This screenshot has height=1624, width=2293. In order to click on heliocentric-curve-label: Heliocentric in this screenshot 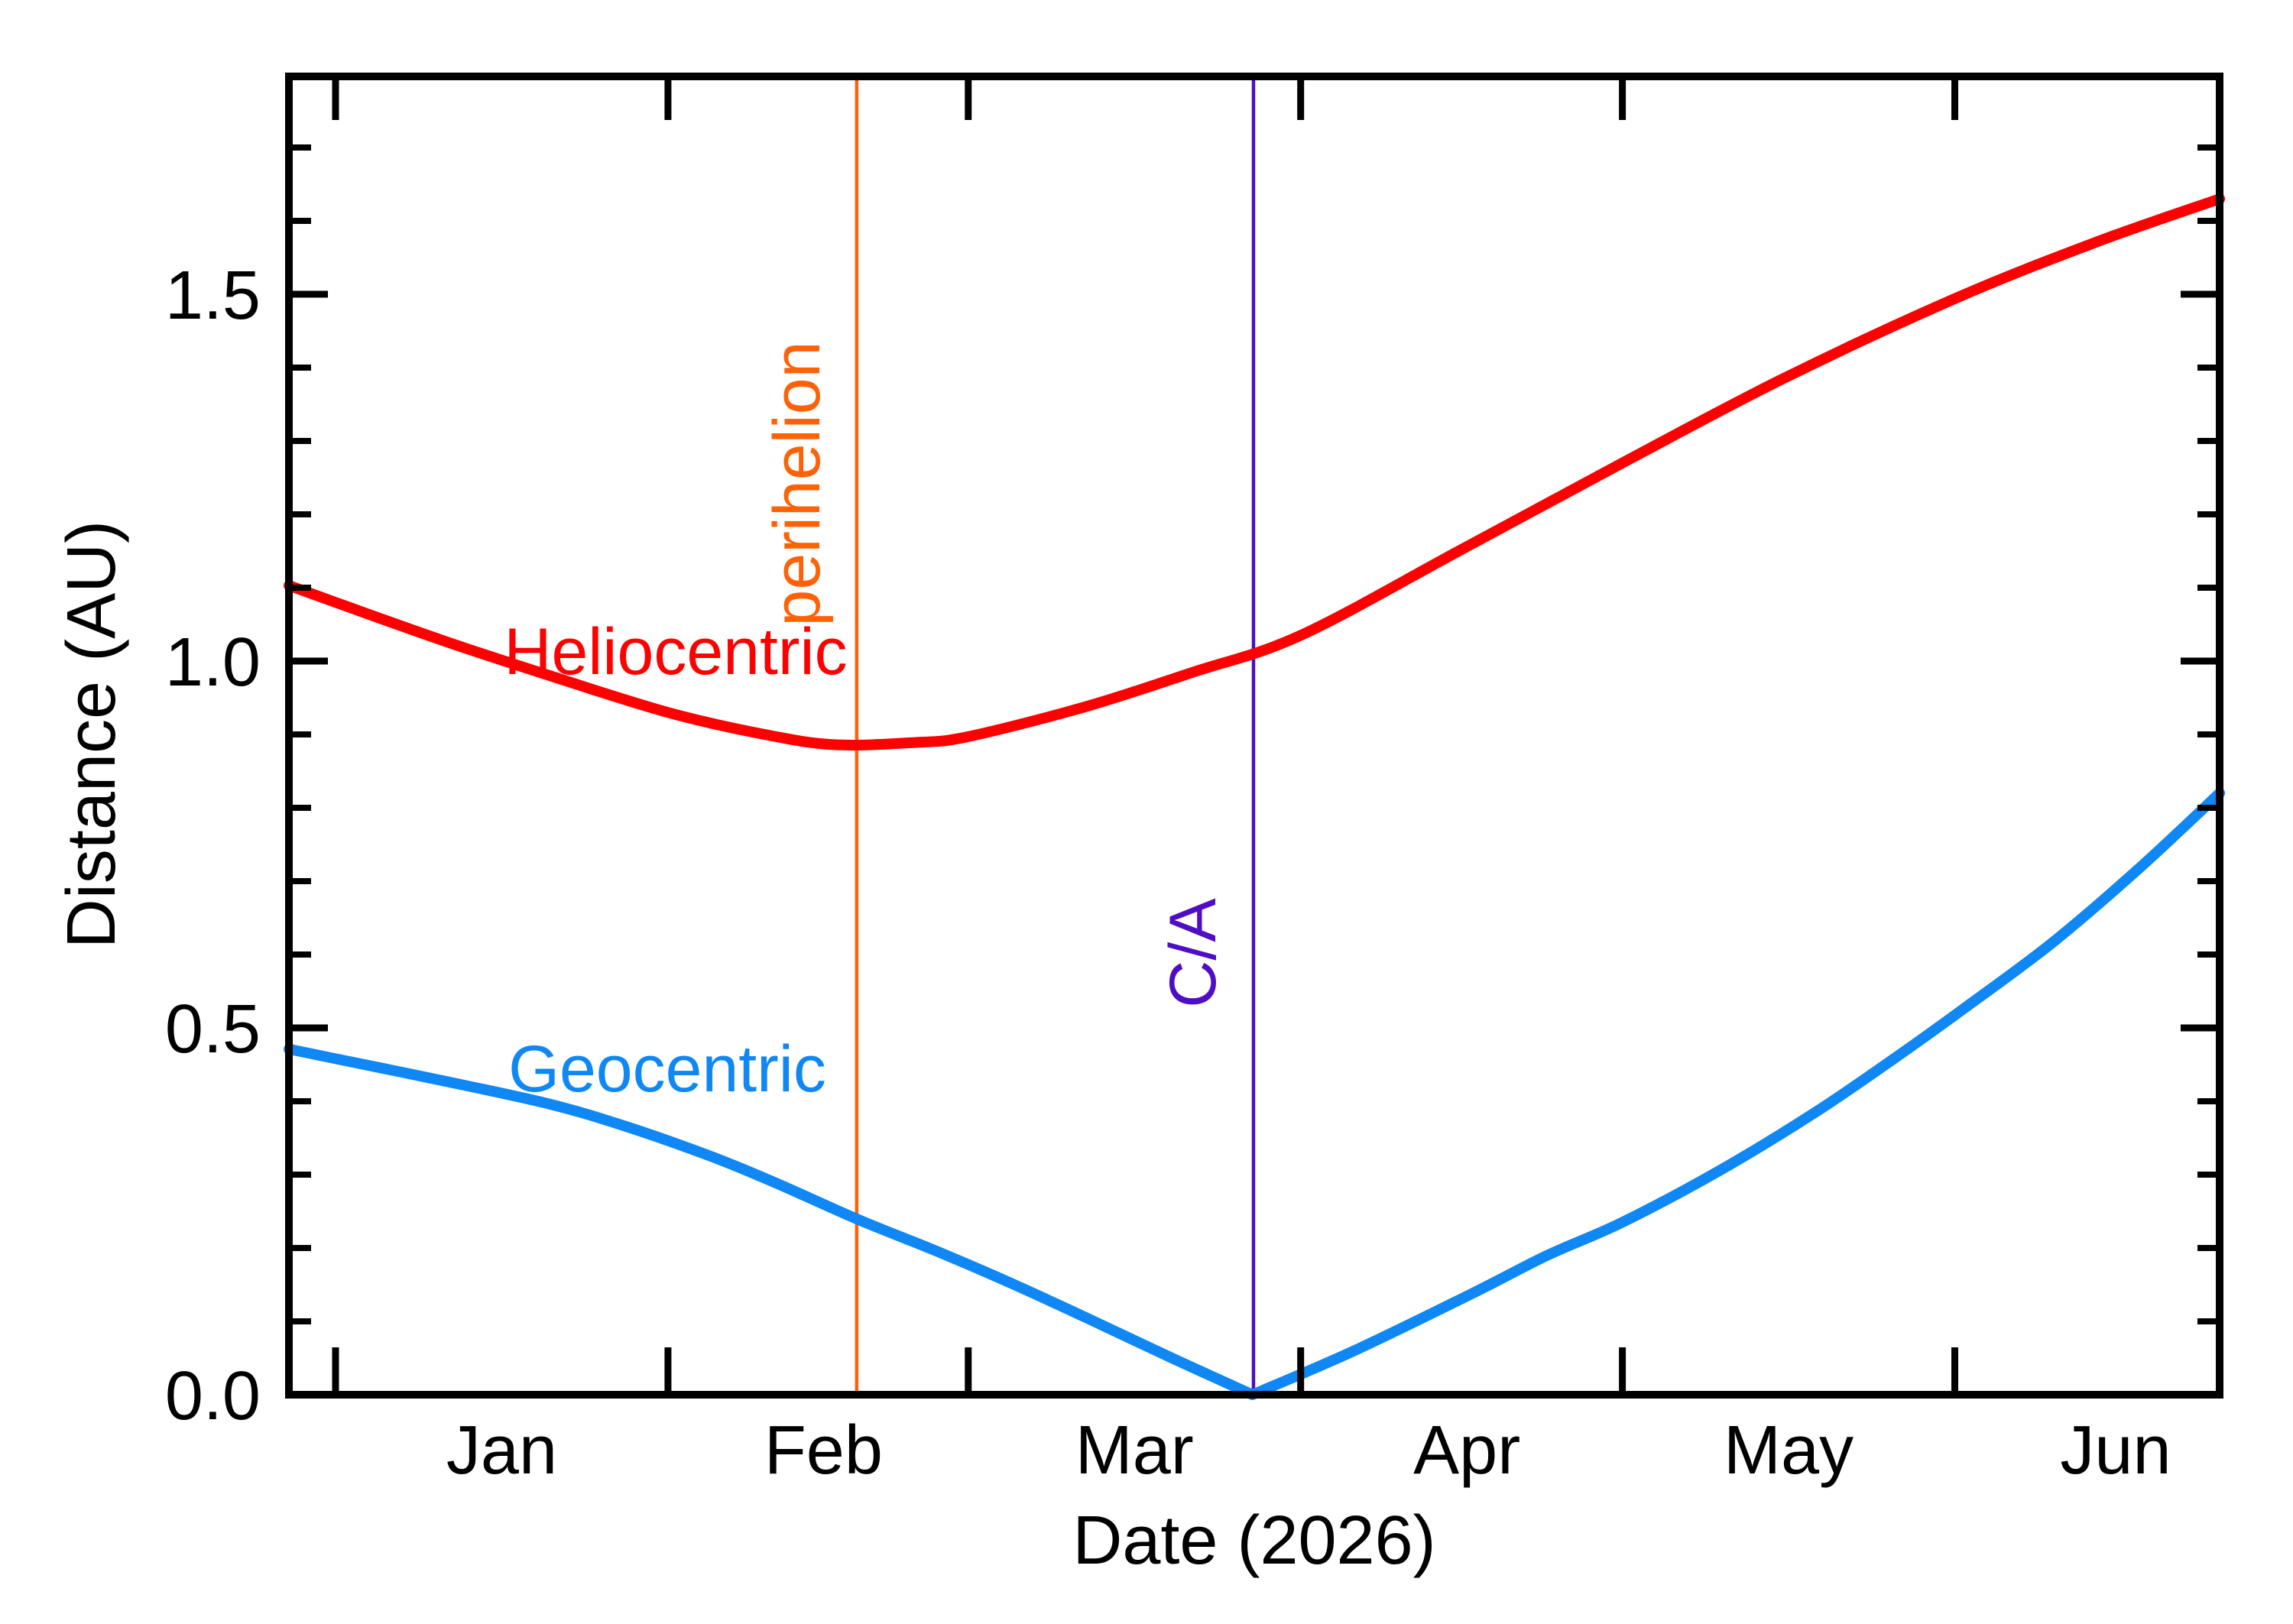, I will do `click(675, 652)`.